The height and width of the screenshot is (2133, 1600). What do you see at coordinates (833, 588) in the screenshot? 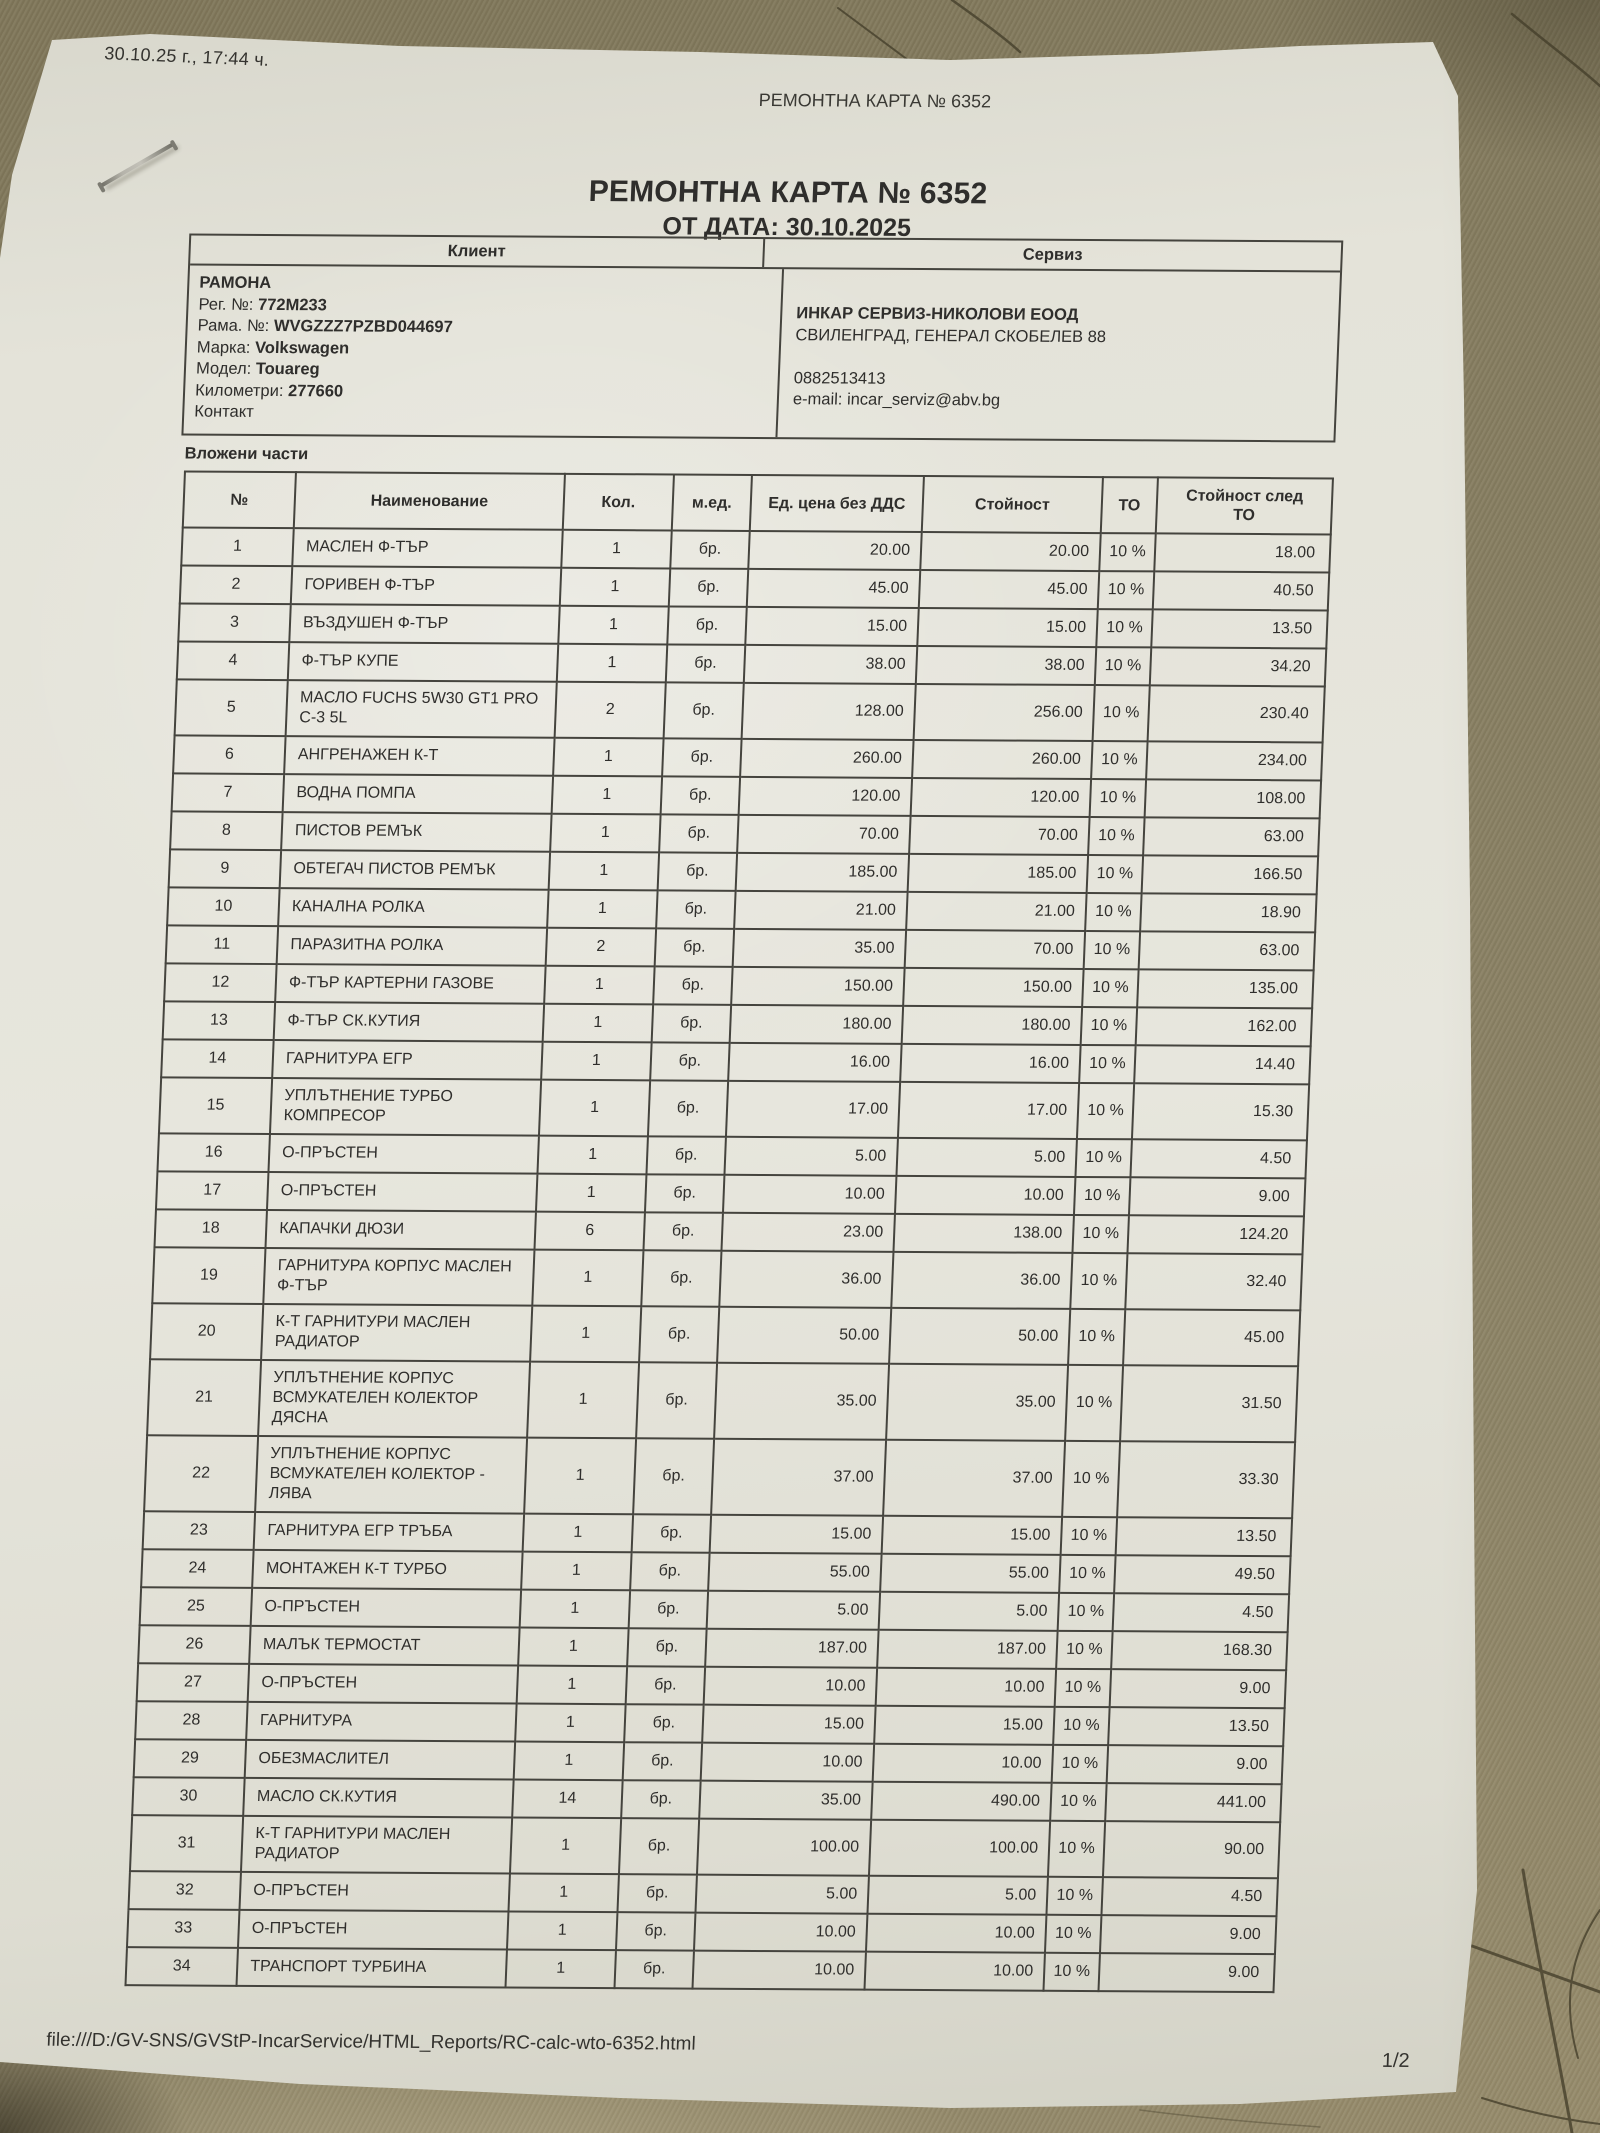
I see `parts-cell: 45.00` at bounding box center [833, 588].